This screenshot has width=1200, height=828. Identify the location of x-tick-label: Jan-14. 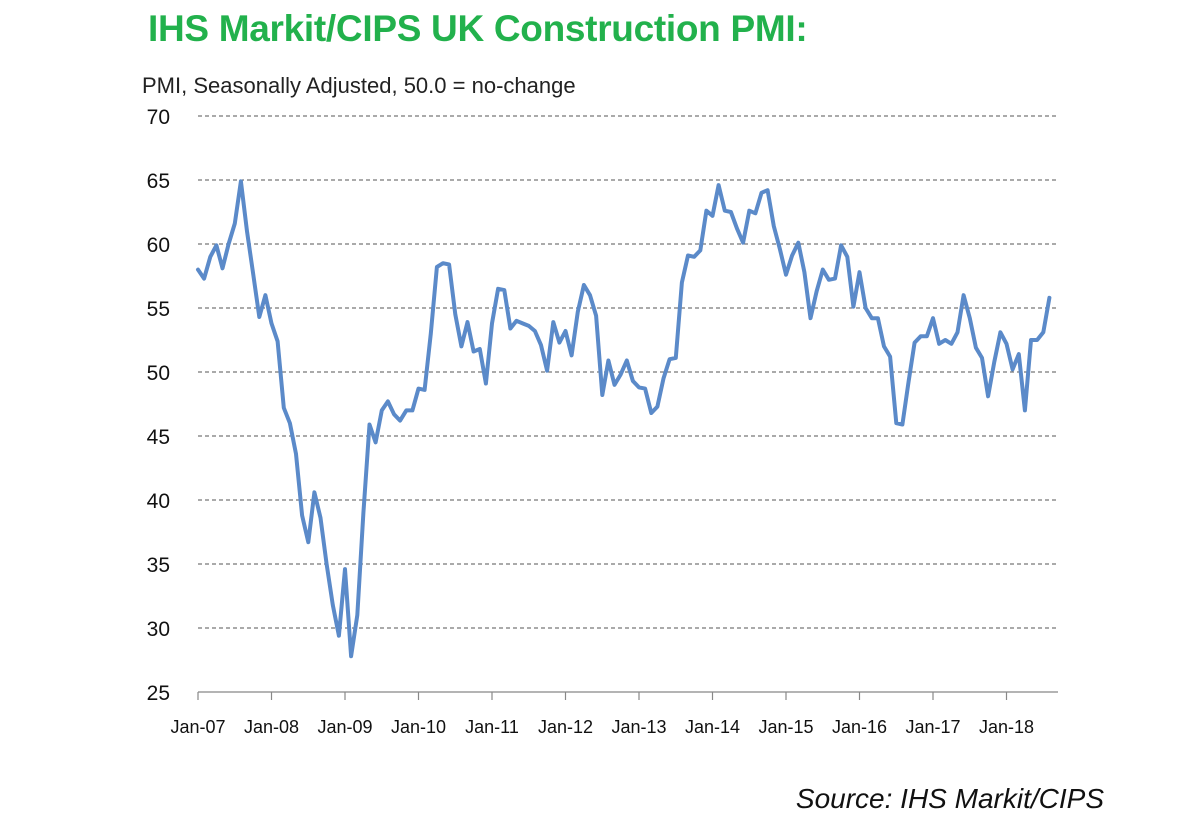
(712, 727).